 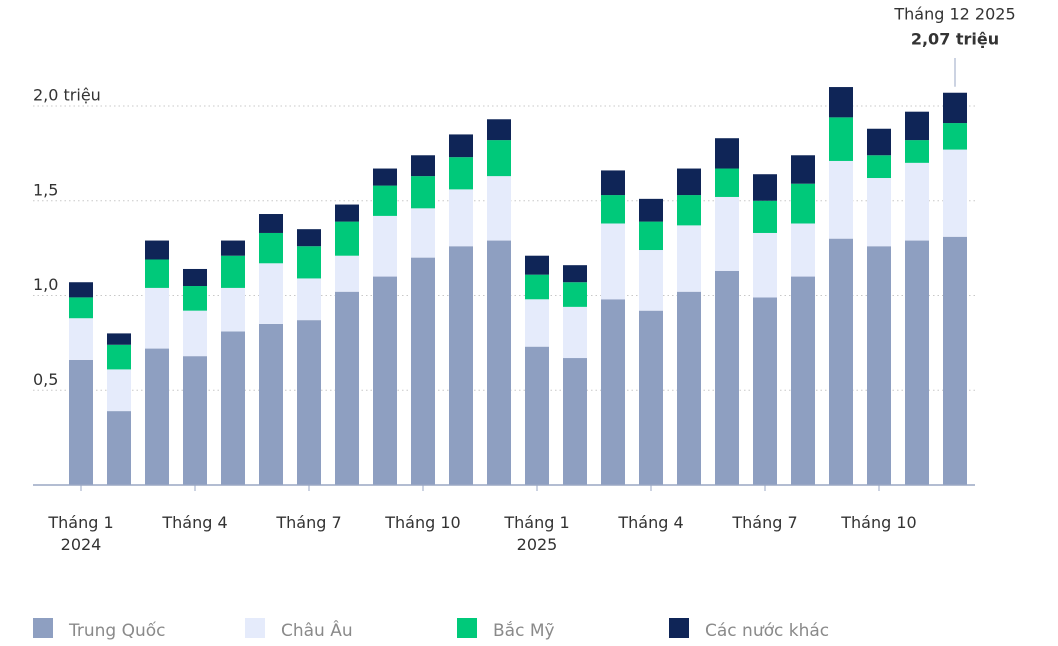 What do you see at coordinates (536, 533) in the screenshot?
I see `x-tick-label: Tháng 1 2025` at bounding box center [536, 533].